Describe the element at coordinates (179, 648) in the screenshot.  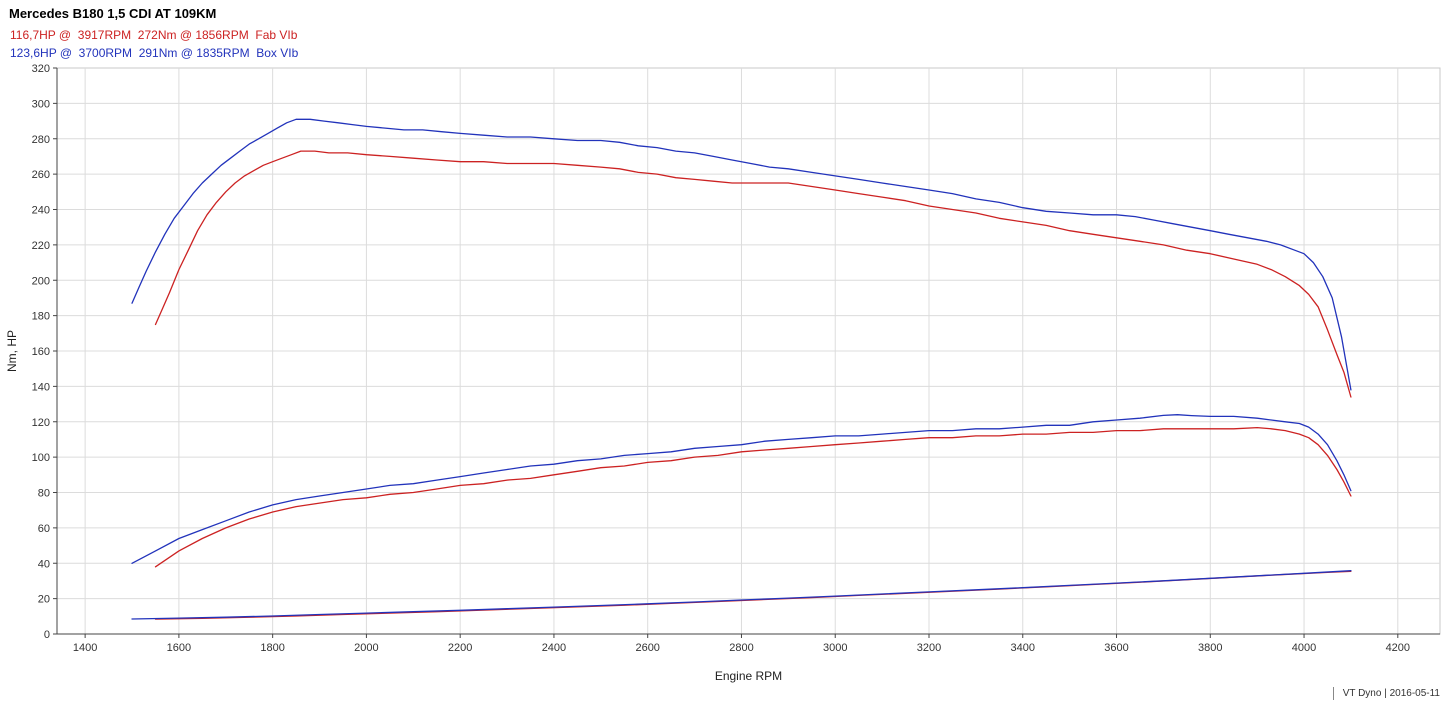
I see `x-tick-label: 1600` at that location.